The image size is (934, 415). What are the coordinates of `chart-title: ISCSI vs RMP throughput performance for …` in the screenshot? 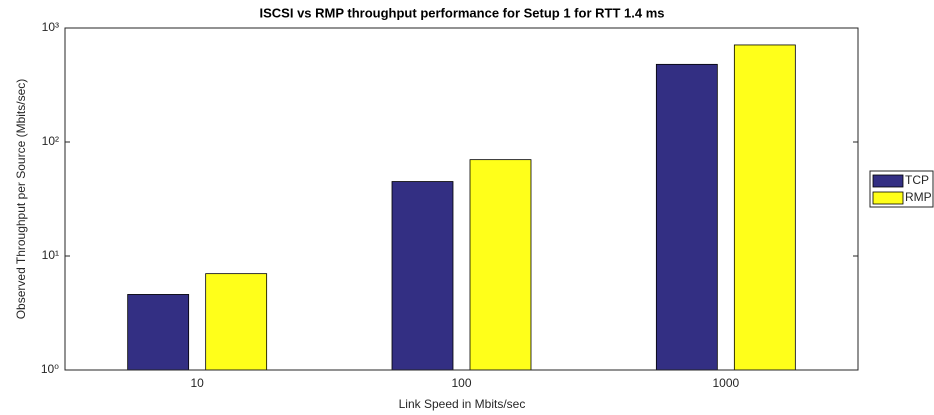 It's located at (462, 12).